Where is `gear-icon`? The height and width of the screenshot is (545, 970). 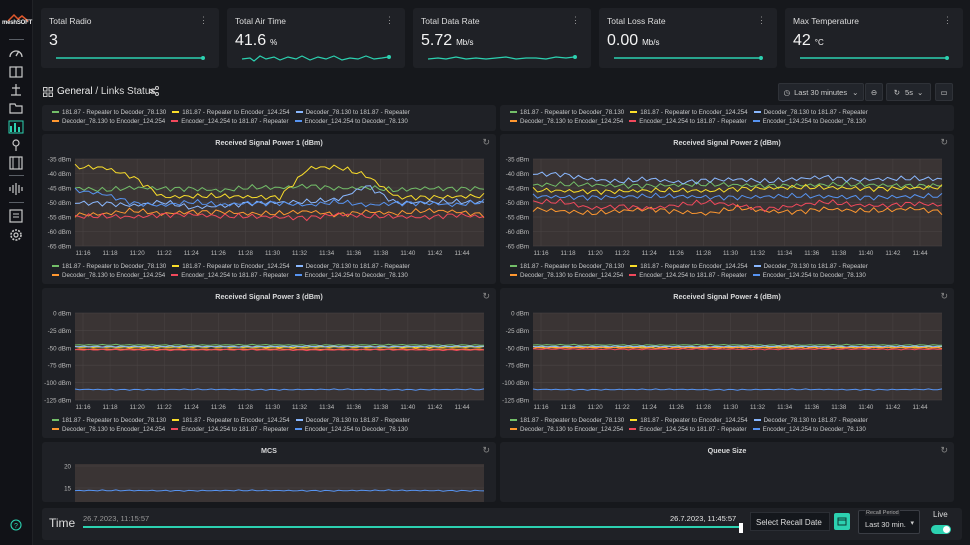 gear-icon is located at coordinates (16, 235).